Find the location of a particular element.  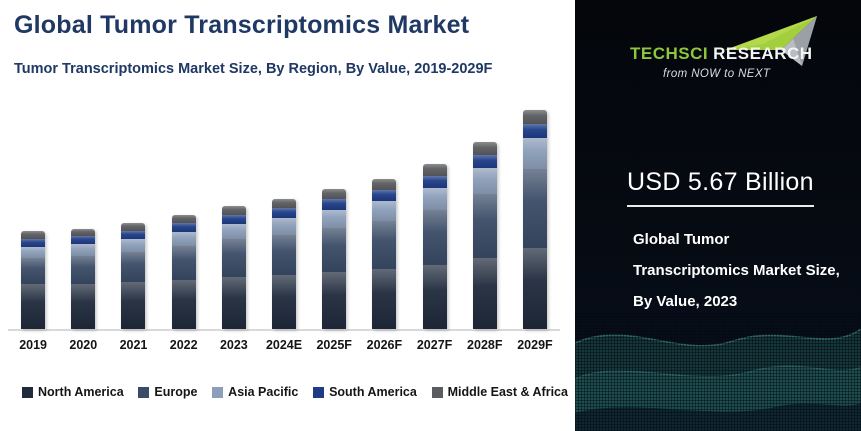

page-title: Global Tumor Transcriptomics Market is located at coordinates (242, 25).